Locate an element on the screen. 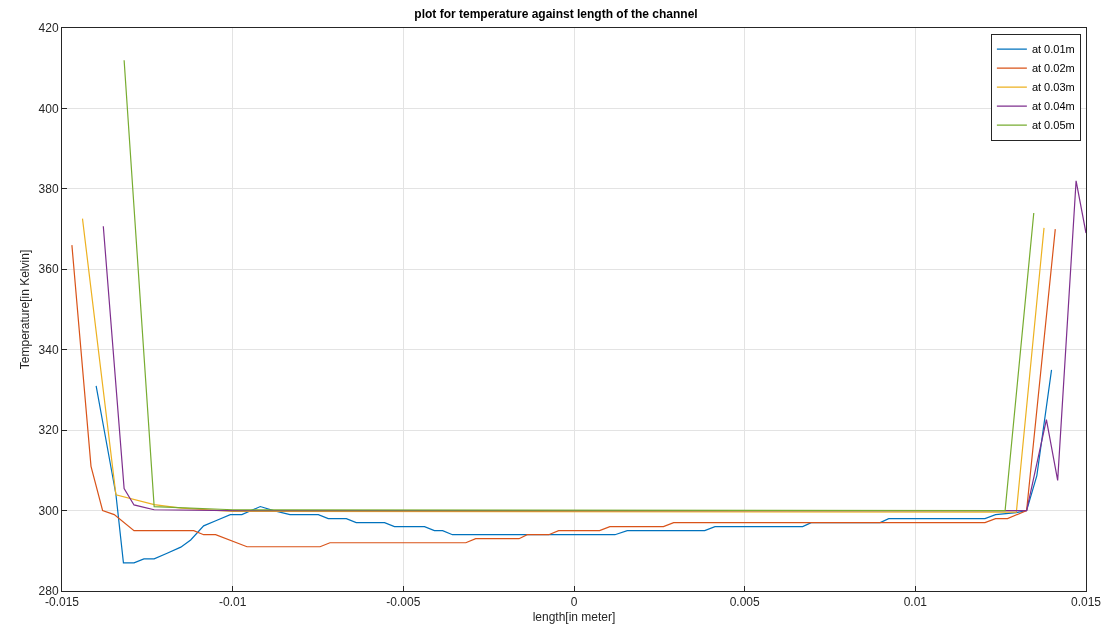 The width and height of the screenshot is (1112, 635). y-axis-title: Temperature[in Kelvin] is located at coordinates (24, 309).